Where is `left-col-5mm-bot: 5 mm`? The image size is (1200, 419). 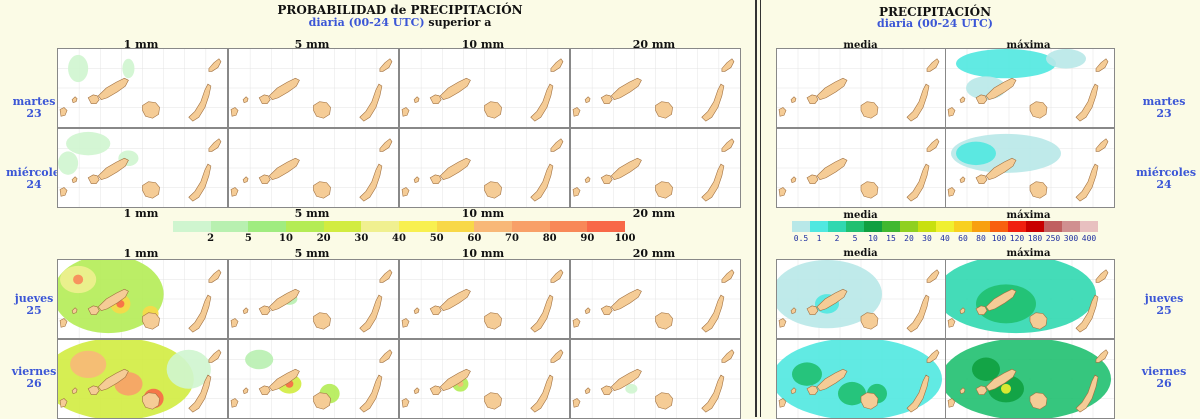
left-col-5mm-bot: 5 mm is located at coordinates (312, 253).